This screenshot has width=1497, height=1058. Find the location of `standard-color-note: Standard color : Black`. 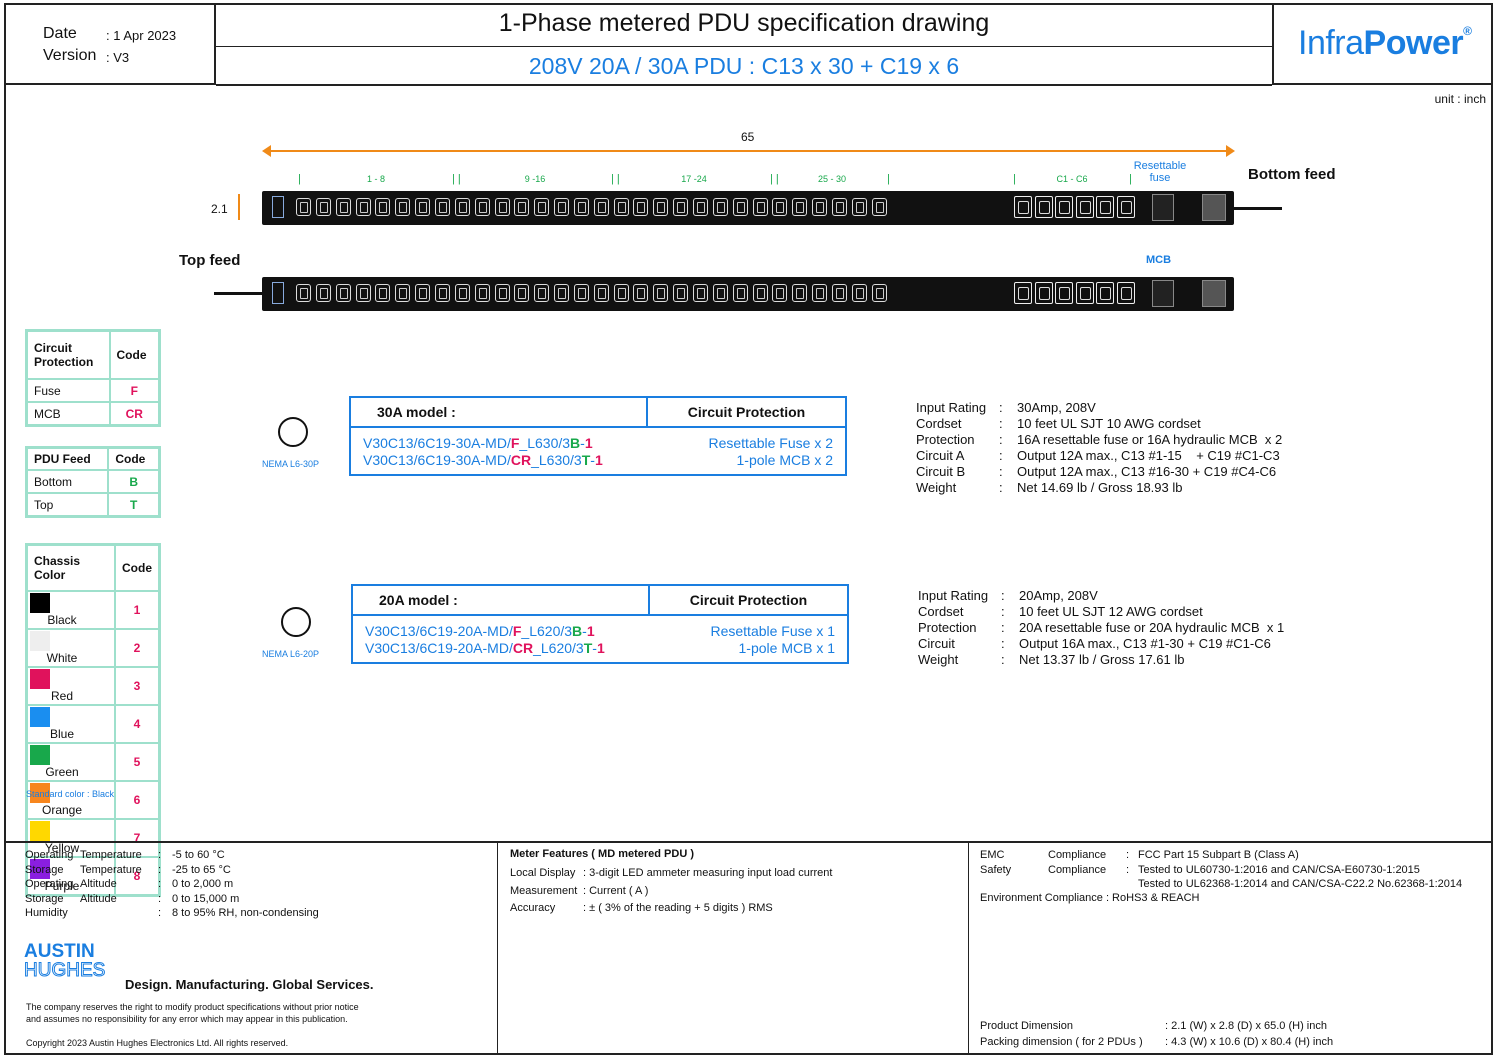

standard-color-note: Standard color : Black is located at coordinates (70, 794).